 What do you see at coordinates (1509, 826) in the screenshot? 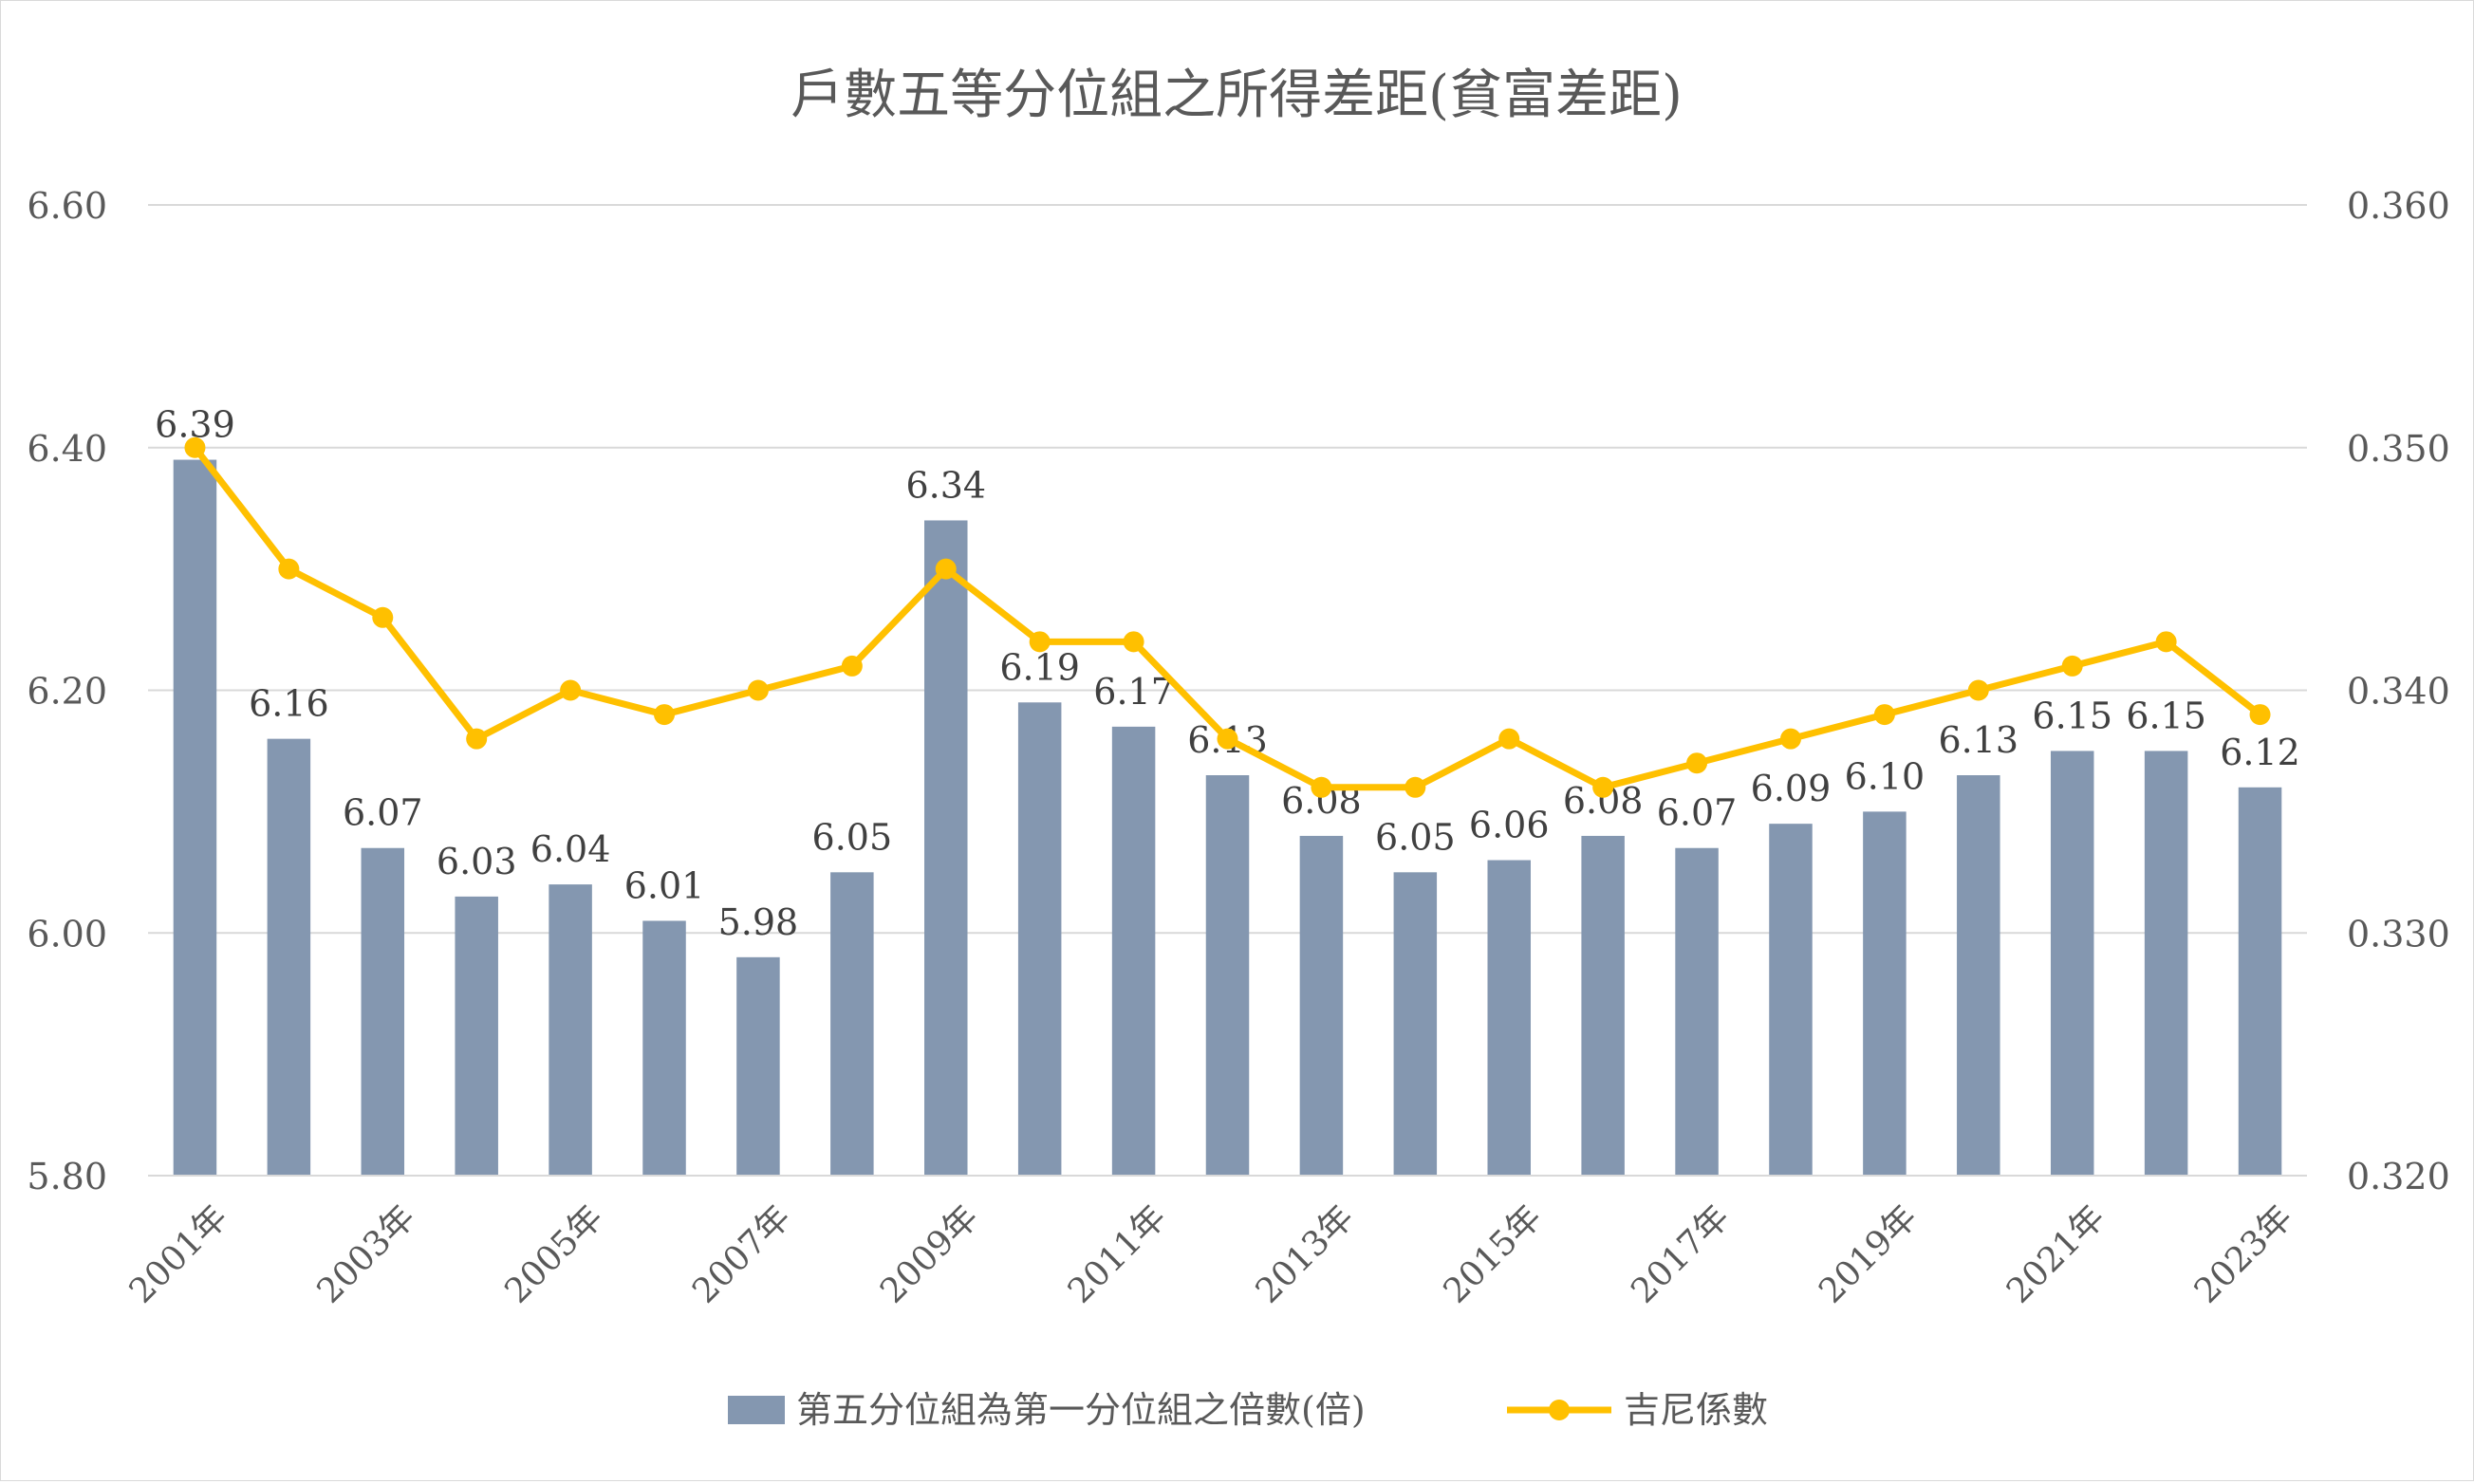
I see `bar-data-label: 6.06` at bounding box center [1509, 826].